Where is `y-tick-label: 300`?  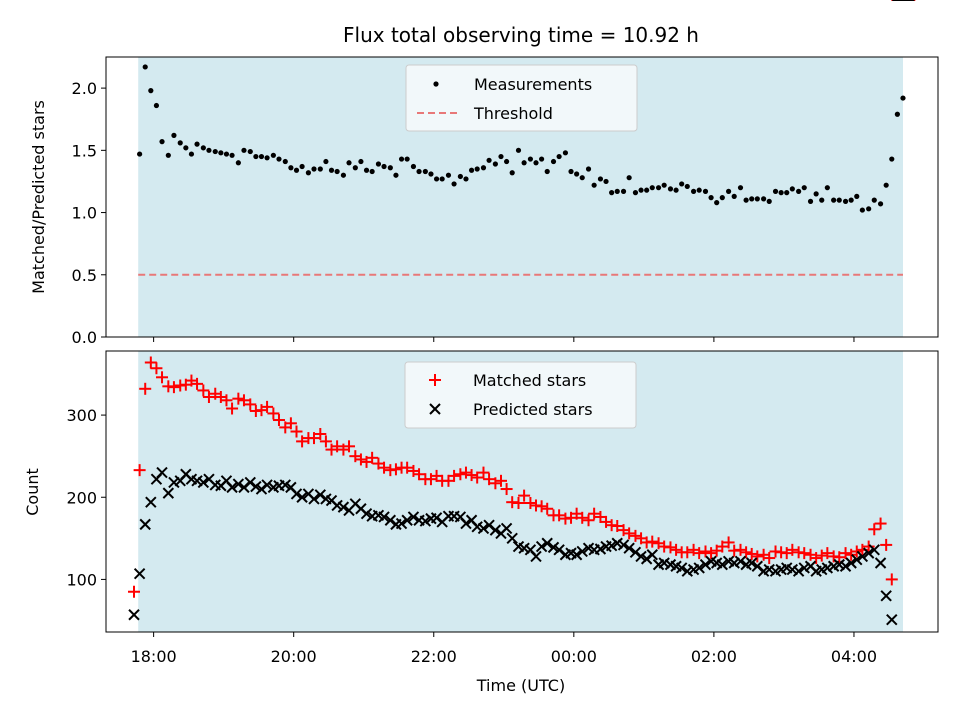
y-tick-label: 300 is located at coordinates (81, 415).